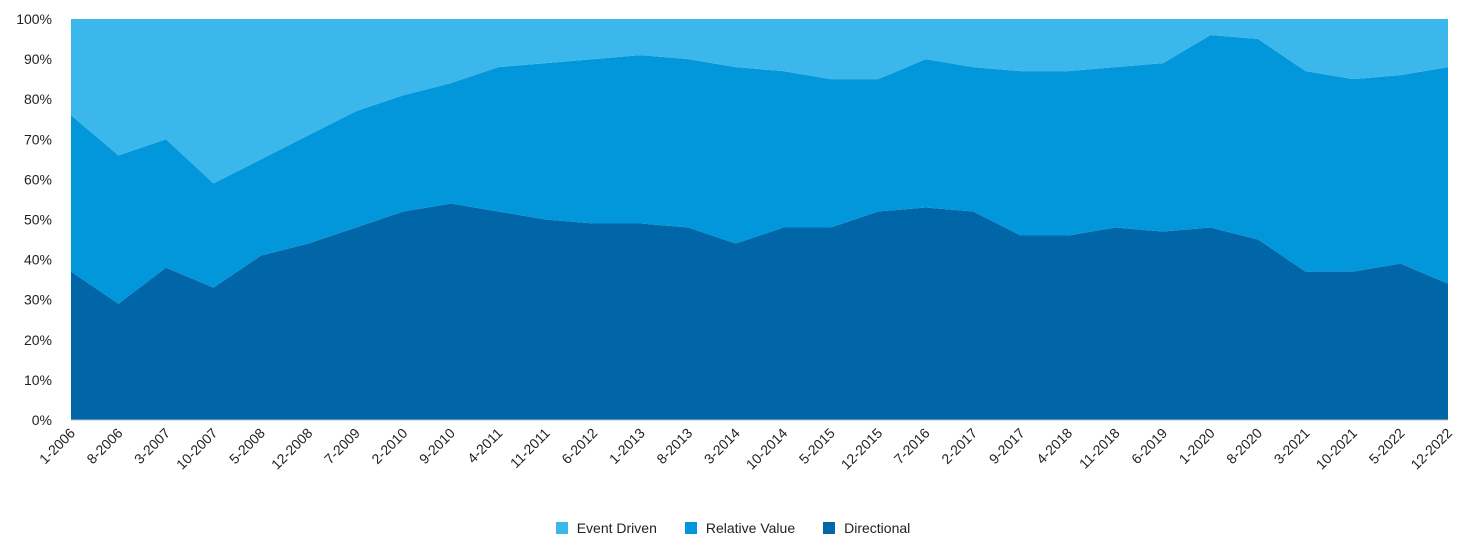  Describe the element at coordinates (561, 528) in the screenshot. I see `legend-swatch-event-driven` at that location.